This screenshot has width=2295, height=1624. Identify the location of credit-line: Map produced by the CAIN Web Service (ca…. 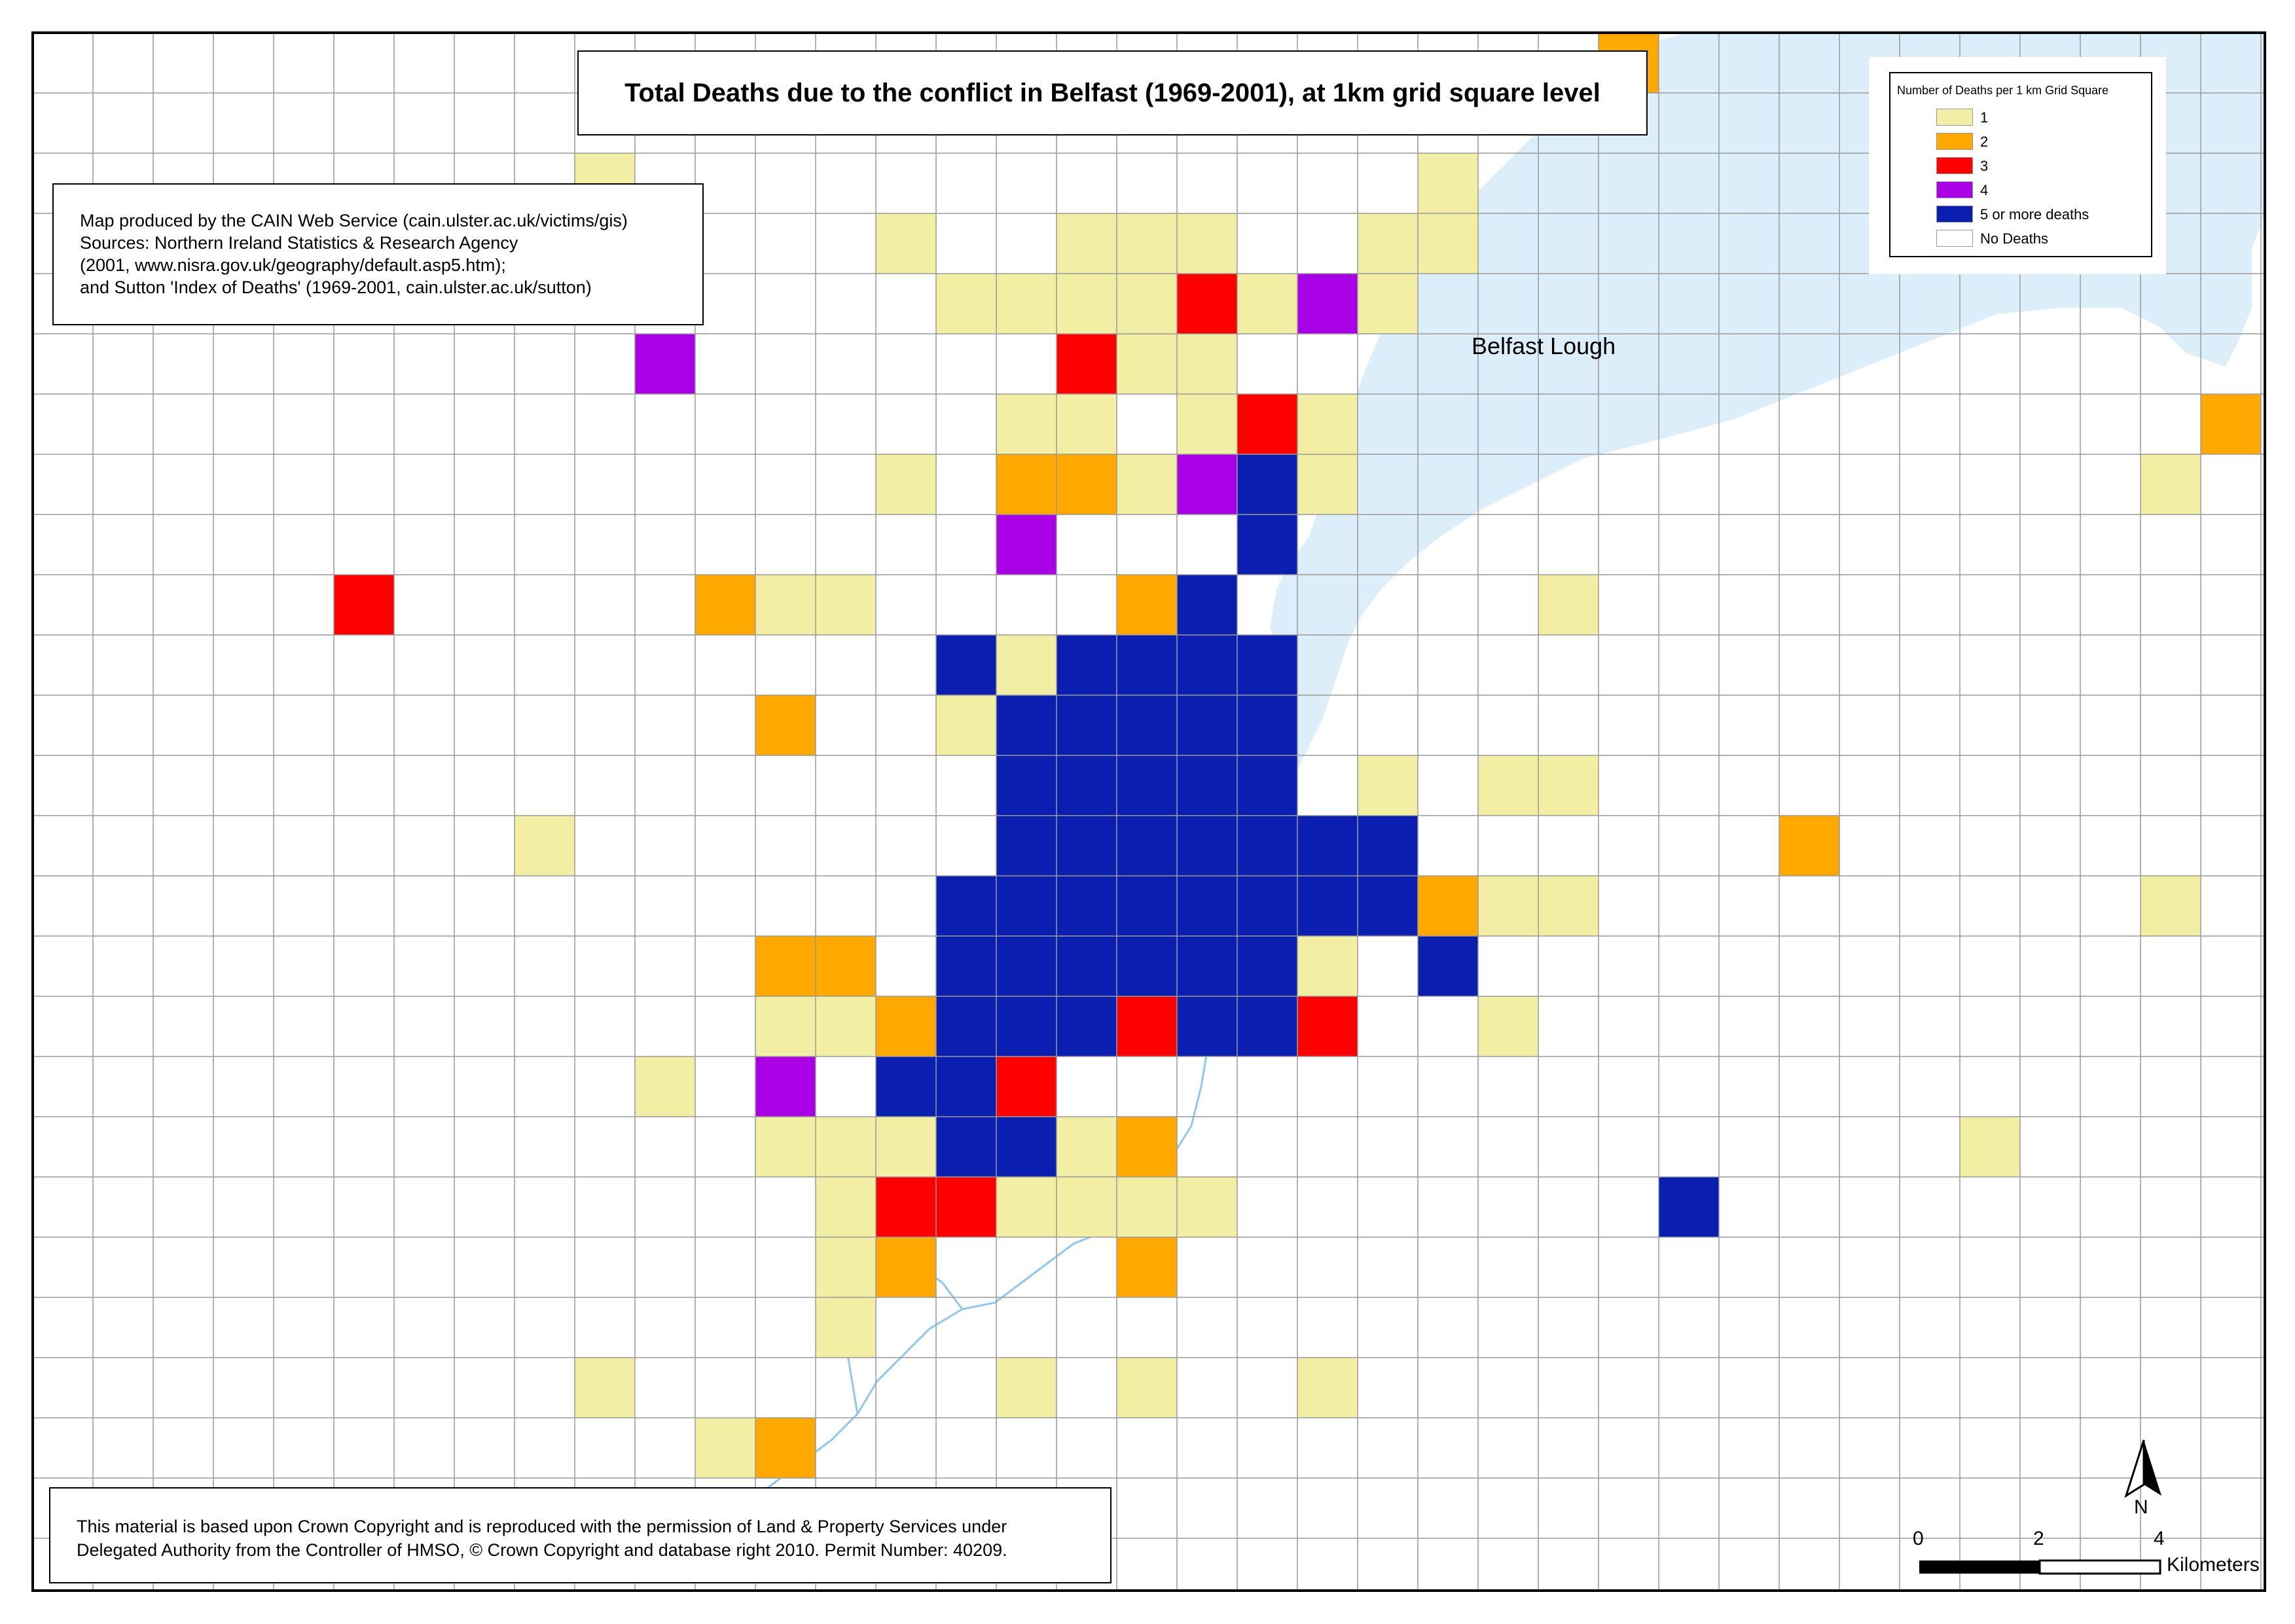
(354, 220).